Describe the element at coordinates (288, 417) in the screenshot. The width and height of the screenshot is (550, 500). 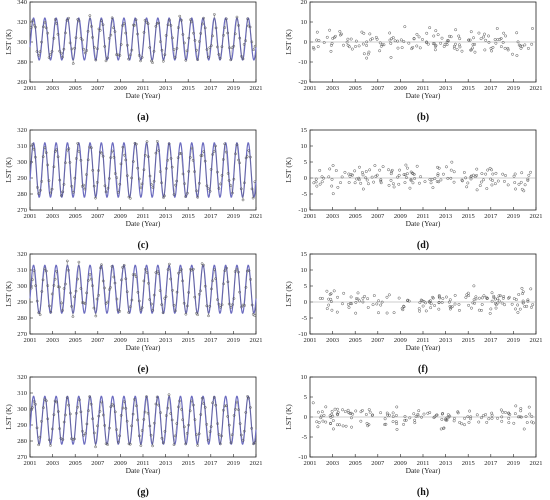
I see `y-axis-title: LST (K)` at that location.